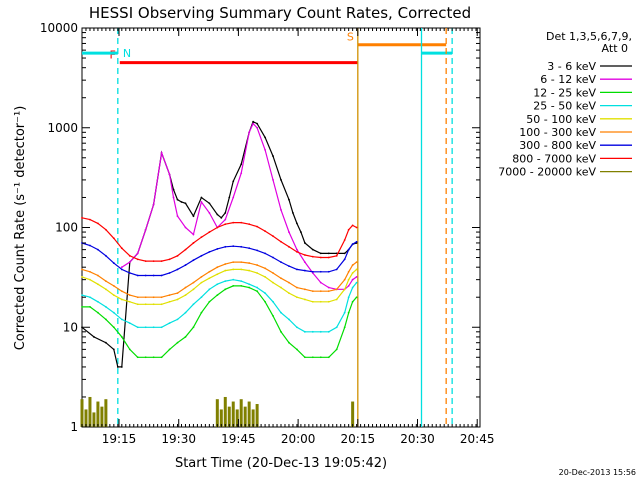 The width and height of the screenshot is (640, 480). What do you see at coordinates (571, 66) in the screenshot?
I see `legend-label: 3 - 6 keV` at bounding box center [571, 66].